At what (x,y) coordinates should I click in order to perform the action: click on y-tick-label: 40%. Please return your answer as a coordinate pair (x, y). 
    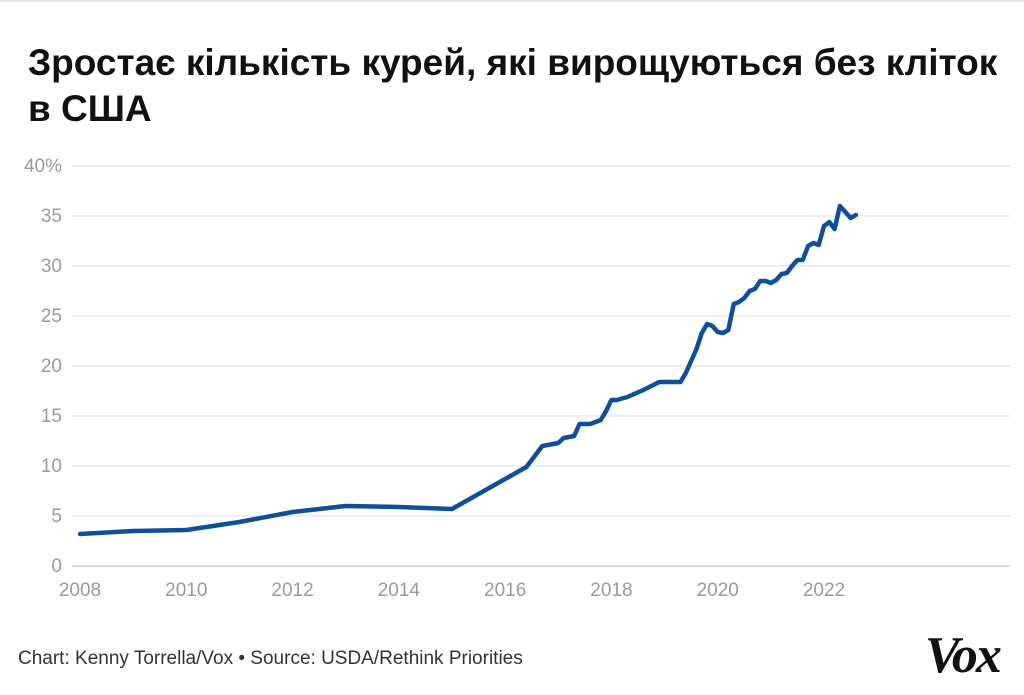
    Looking at the image, I should click on (43, 166).